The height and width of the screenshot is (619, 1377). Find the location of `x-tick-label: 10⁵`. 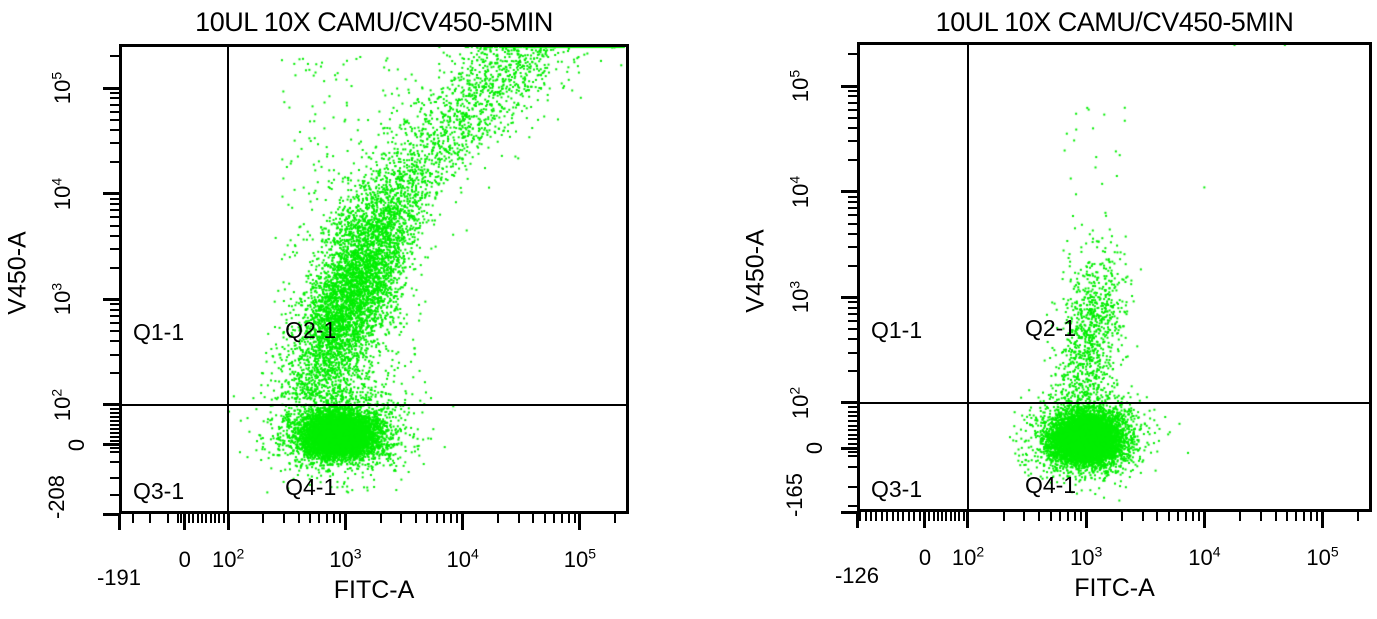

x-tick-label: 10⁵ is located at coordinates (580, 558).